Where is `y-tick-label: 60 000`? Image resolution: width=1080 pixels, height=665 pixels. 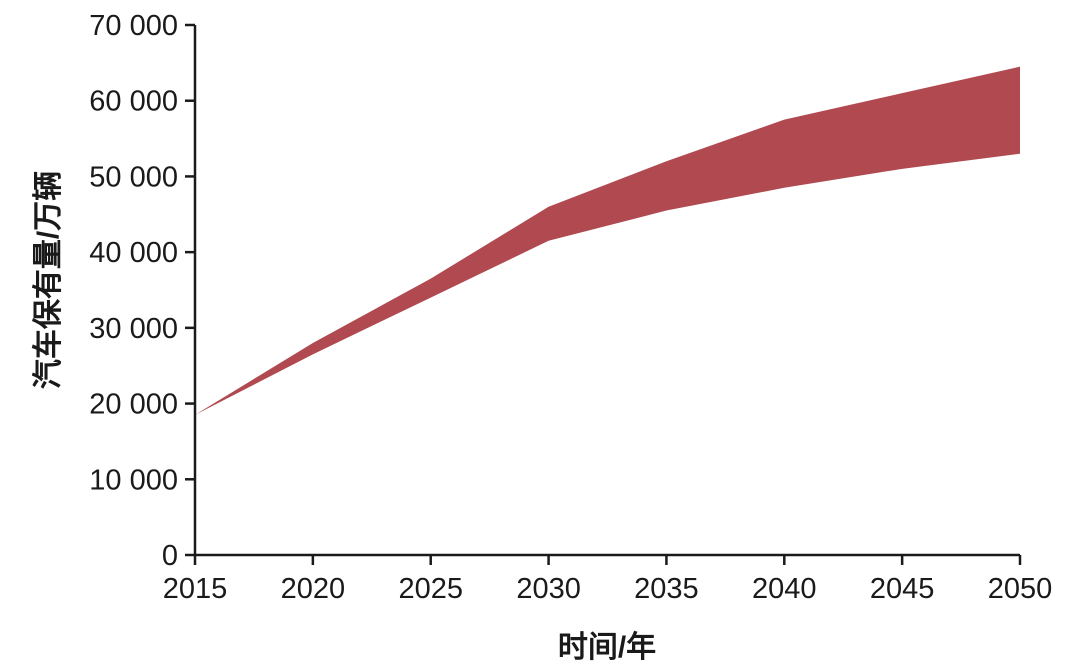 y-tick-label: 60 000 is located at coordinates (133, 102).